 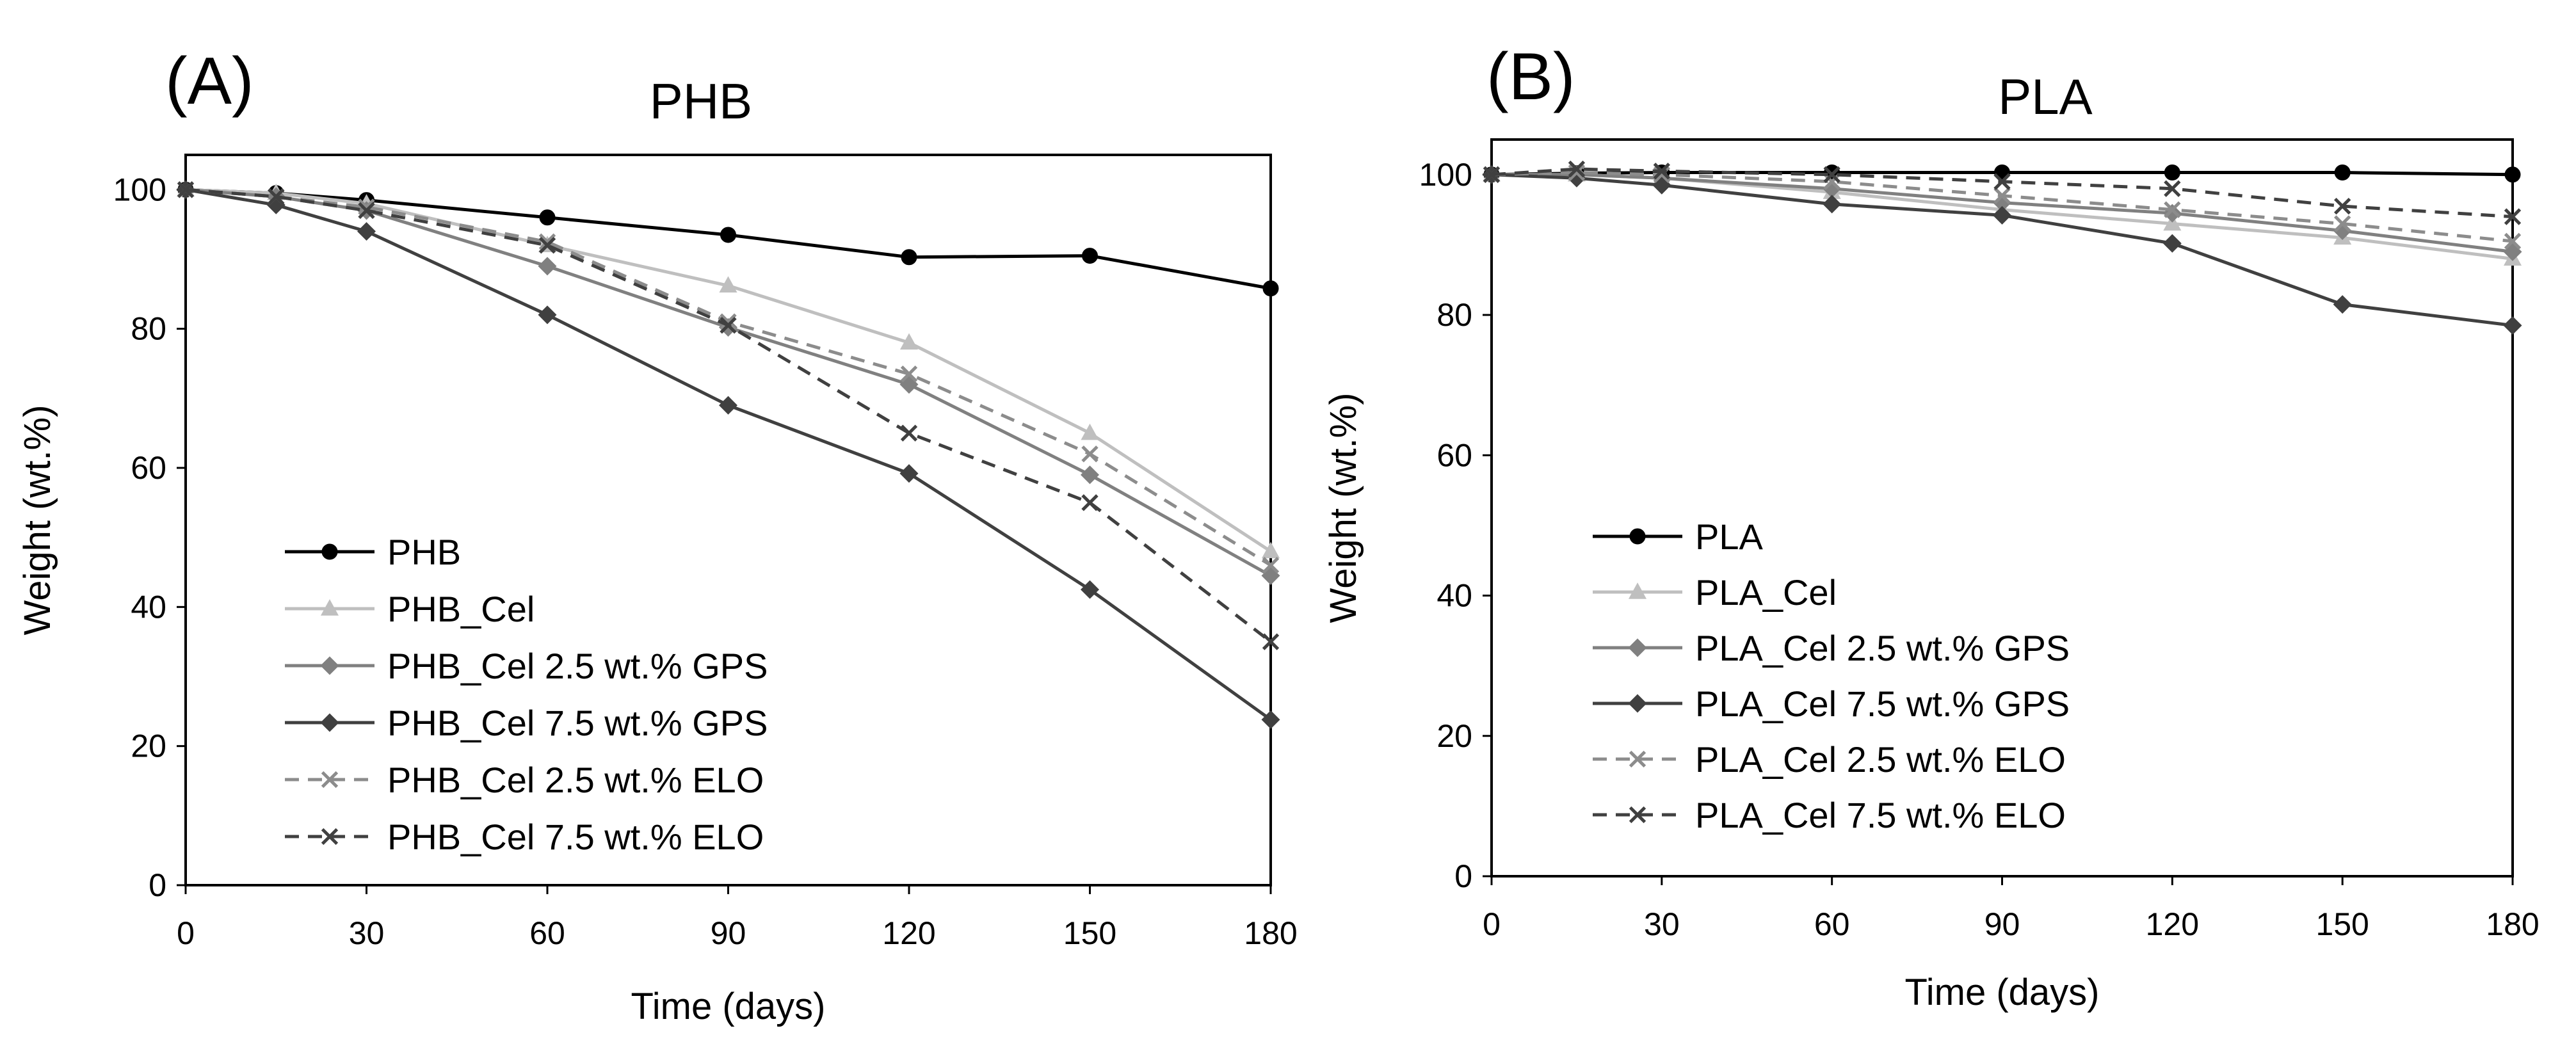 What do you see at coordinates (547, 933) in the screenshot?
I see `x-tick-label: 60` at bounding box center [547, 933].